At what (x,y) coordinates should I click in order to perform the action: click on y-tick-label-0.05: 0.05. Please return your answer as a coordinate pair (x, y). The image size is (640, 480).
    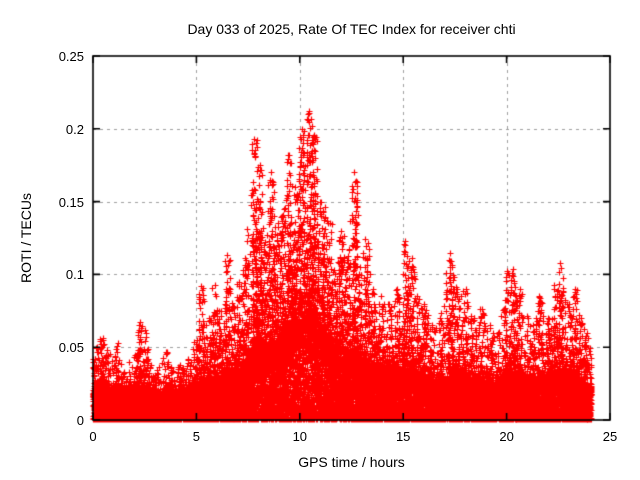
    Looking at the image, I should click on (71, 348).